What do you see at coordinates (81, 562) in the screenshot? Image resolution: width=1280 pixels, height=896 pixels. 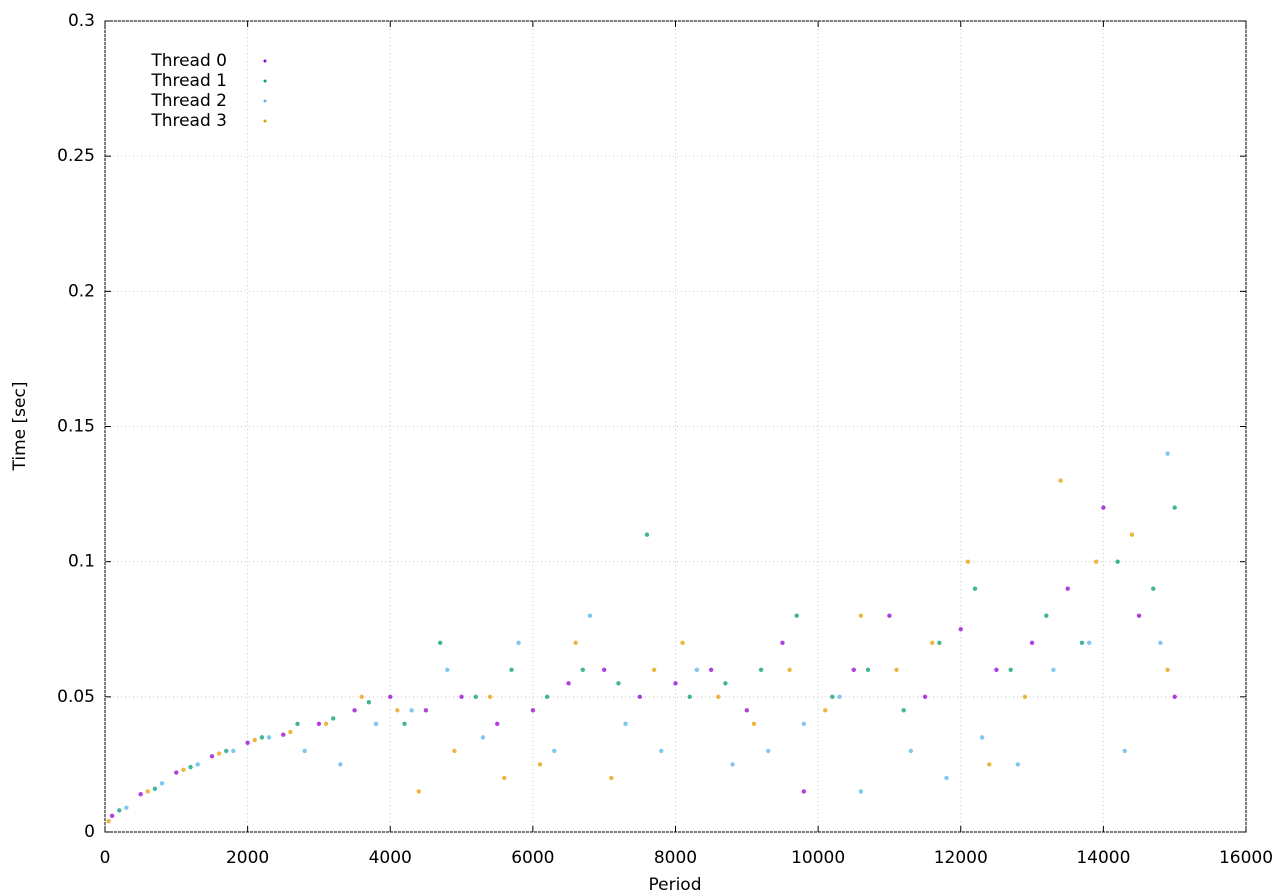 I see `y-tick-label: 0.1` at bounding box center [81, 562].